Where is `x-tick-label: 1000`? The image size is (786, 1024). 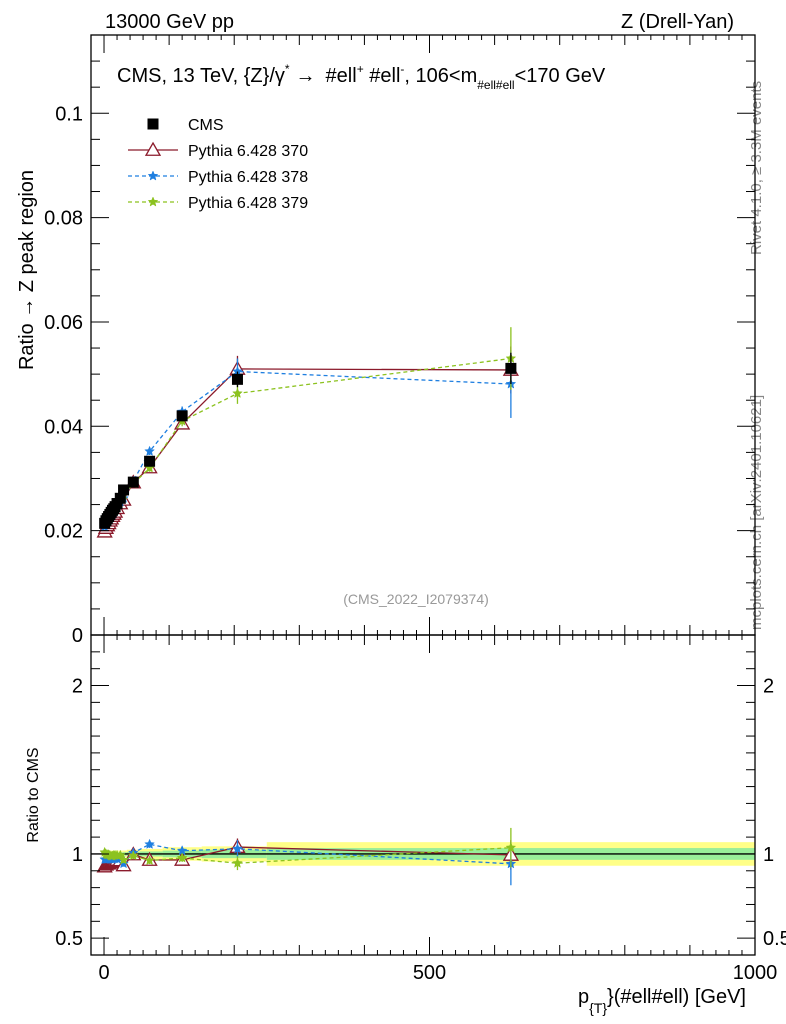 x-tick-label: 1000 is located at coordinates (755, 973).